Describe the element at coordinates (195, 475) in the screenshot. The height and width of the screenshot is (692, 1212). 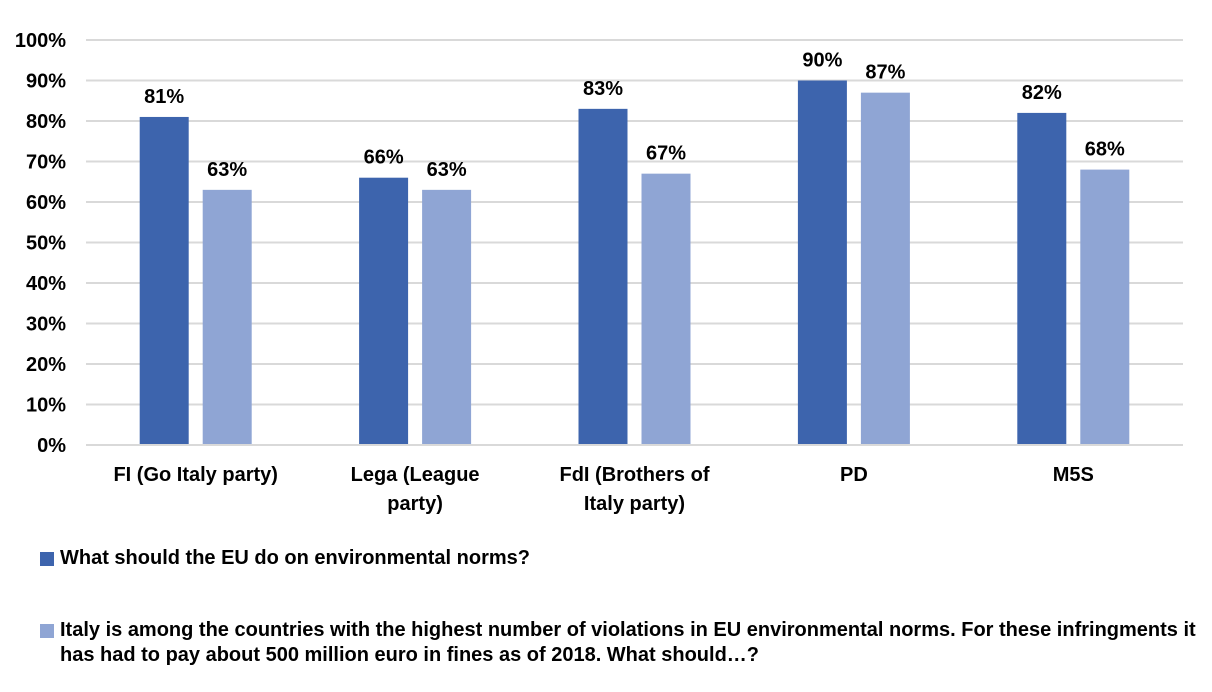
I see `x-tick-label: FI (Go Italy party)` at that location.